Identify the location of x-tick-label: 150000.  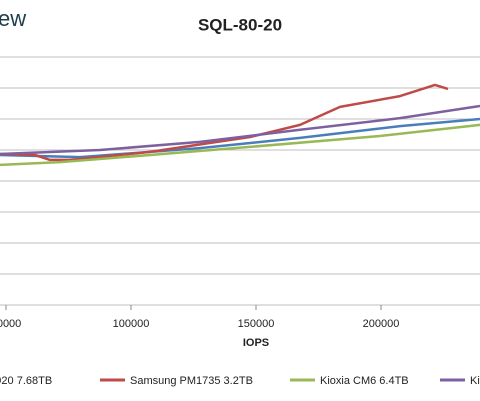
(256, 324).